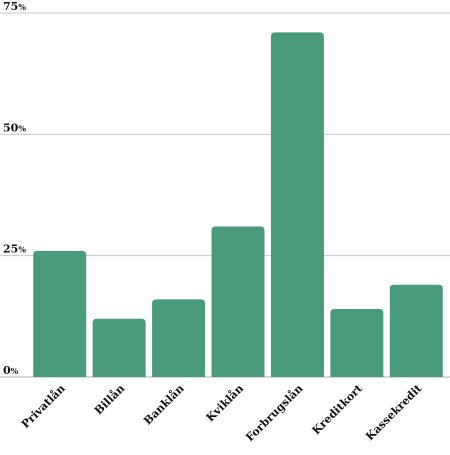  I want to click on y-tick-label: 50%, so click(14, 127).